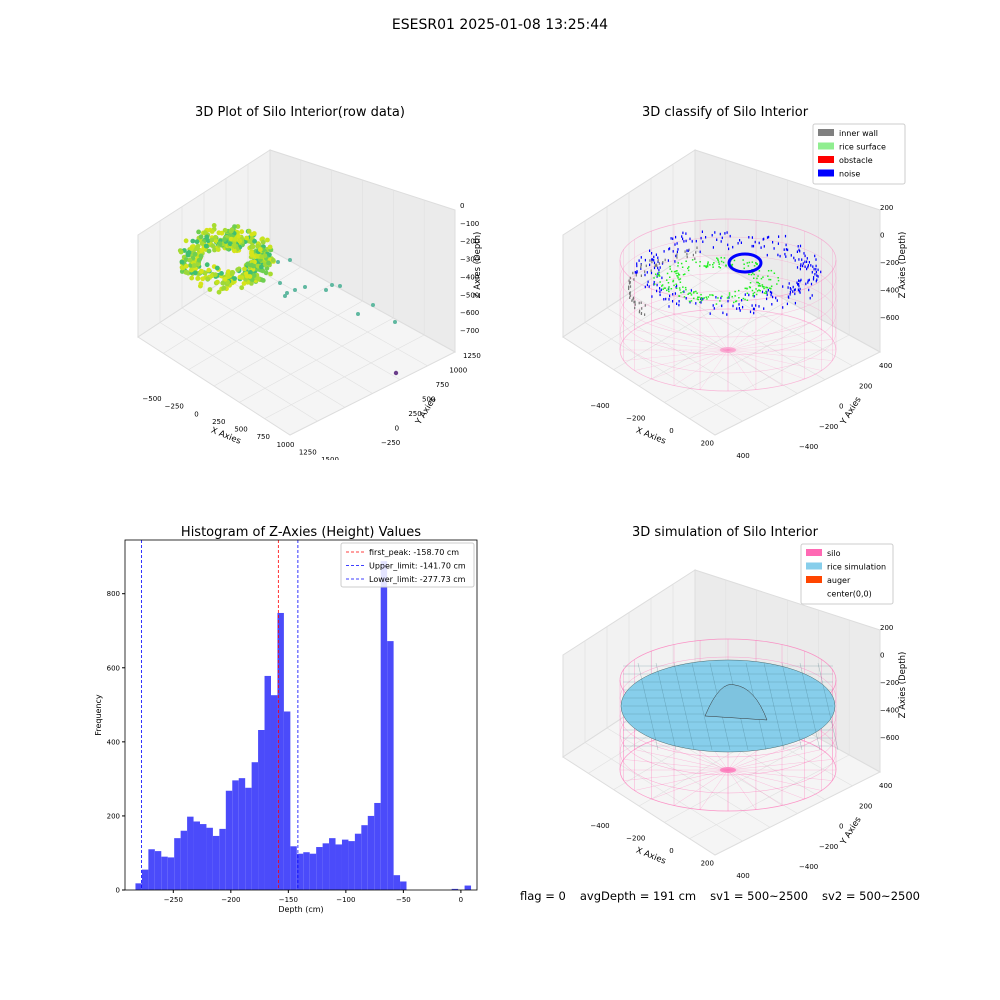 The image size is (1000, 1000). What do you see at coordinates (300, 112) in the screenshot?
I see `raw-title: 3D Plot of Silo Interior(row data)` at bounding box center [300, 112].